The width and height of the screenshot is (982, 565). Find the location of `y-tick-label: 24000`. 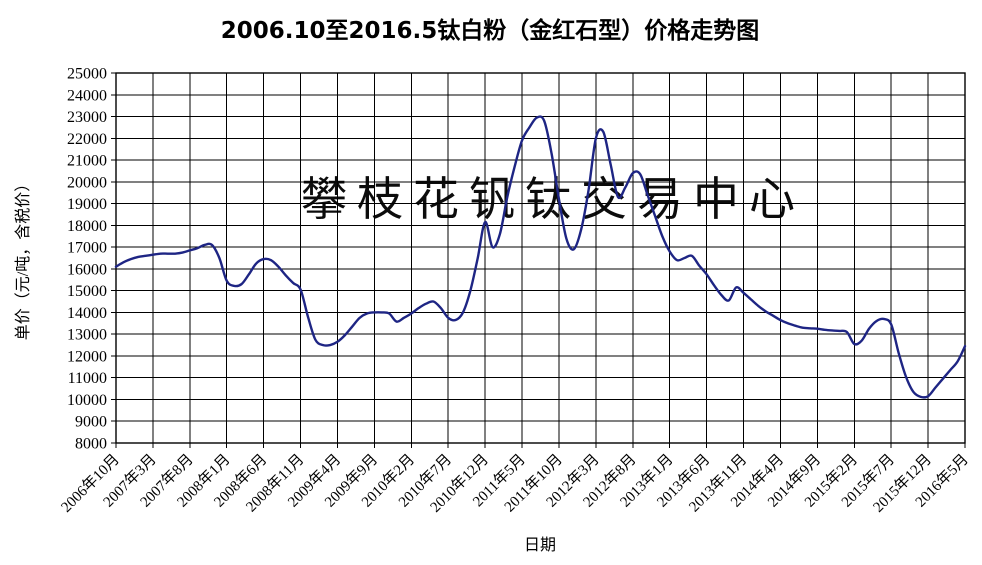

y-tick-label: 24000 is located at coordinates (87, 95).